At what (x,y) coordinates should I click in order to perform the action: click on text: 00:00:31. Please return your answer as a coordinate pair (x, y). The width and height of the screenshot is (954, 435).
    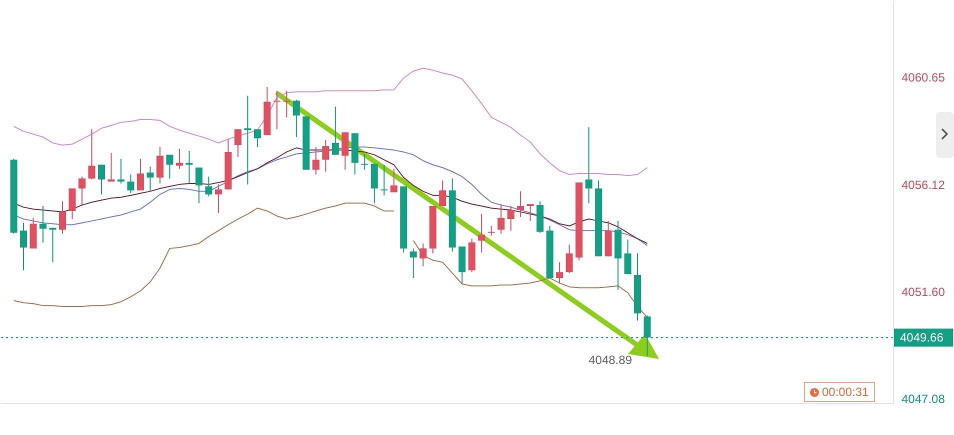
    Looking at the image, I should click on (845, 392).